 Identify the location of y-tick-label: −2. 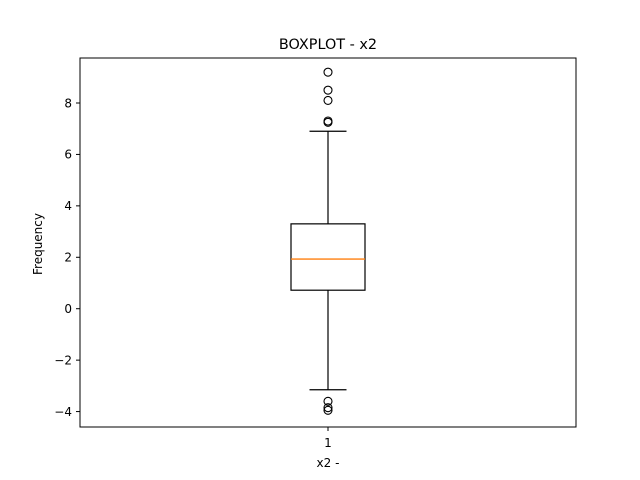
(63, 360).